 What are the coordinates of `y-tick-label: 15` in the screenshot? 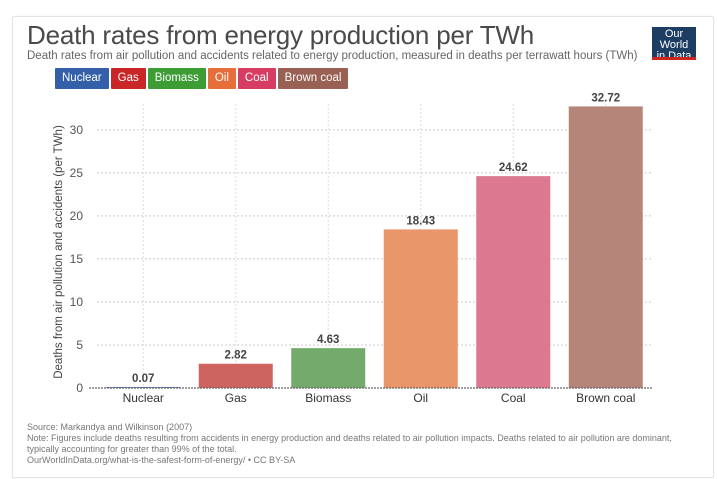 It's located at (77, 259).